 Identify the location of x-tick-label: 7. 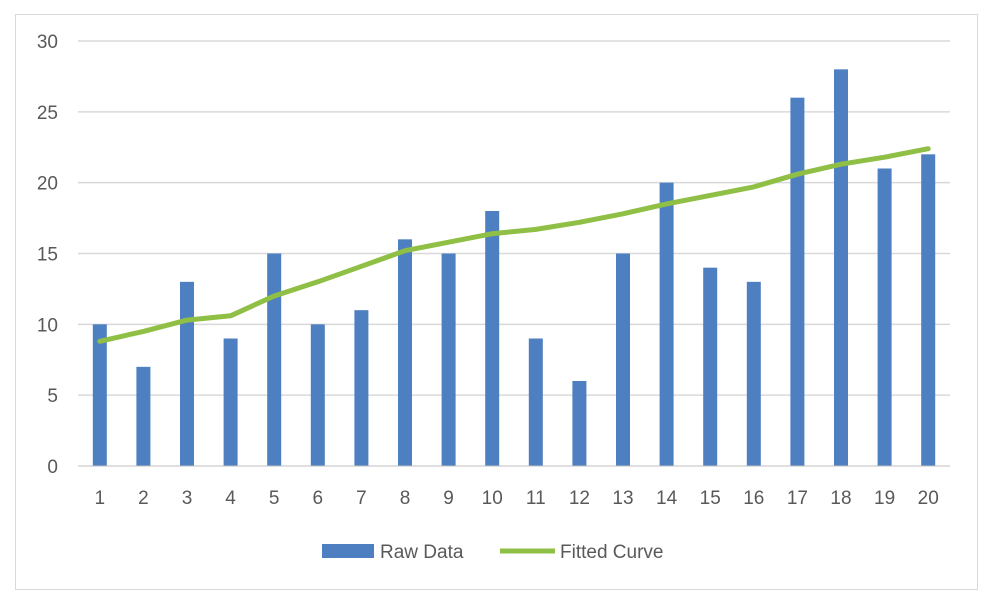
(361, 498).